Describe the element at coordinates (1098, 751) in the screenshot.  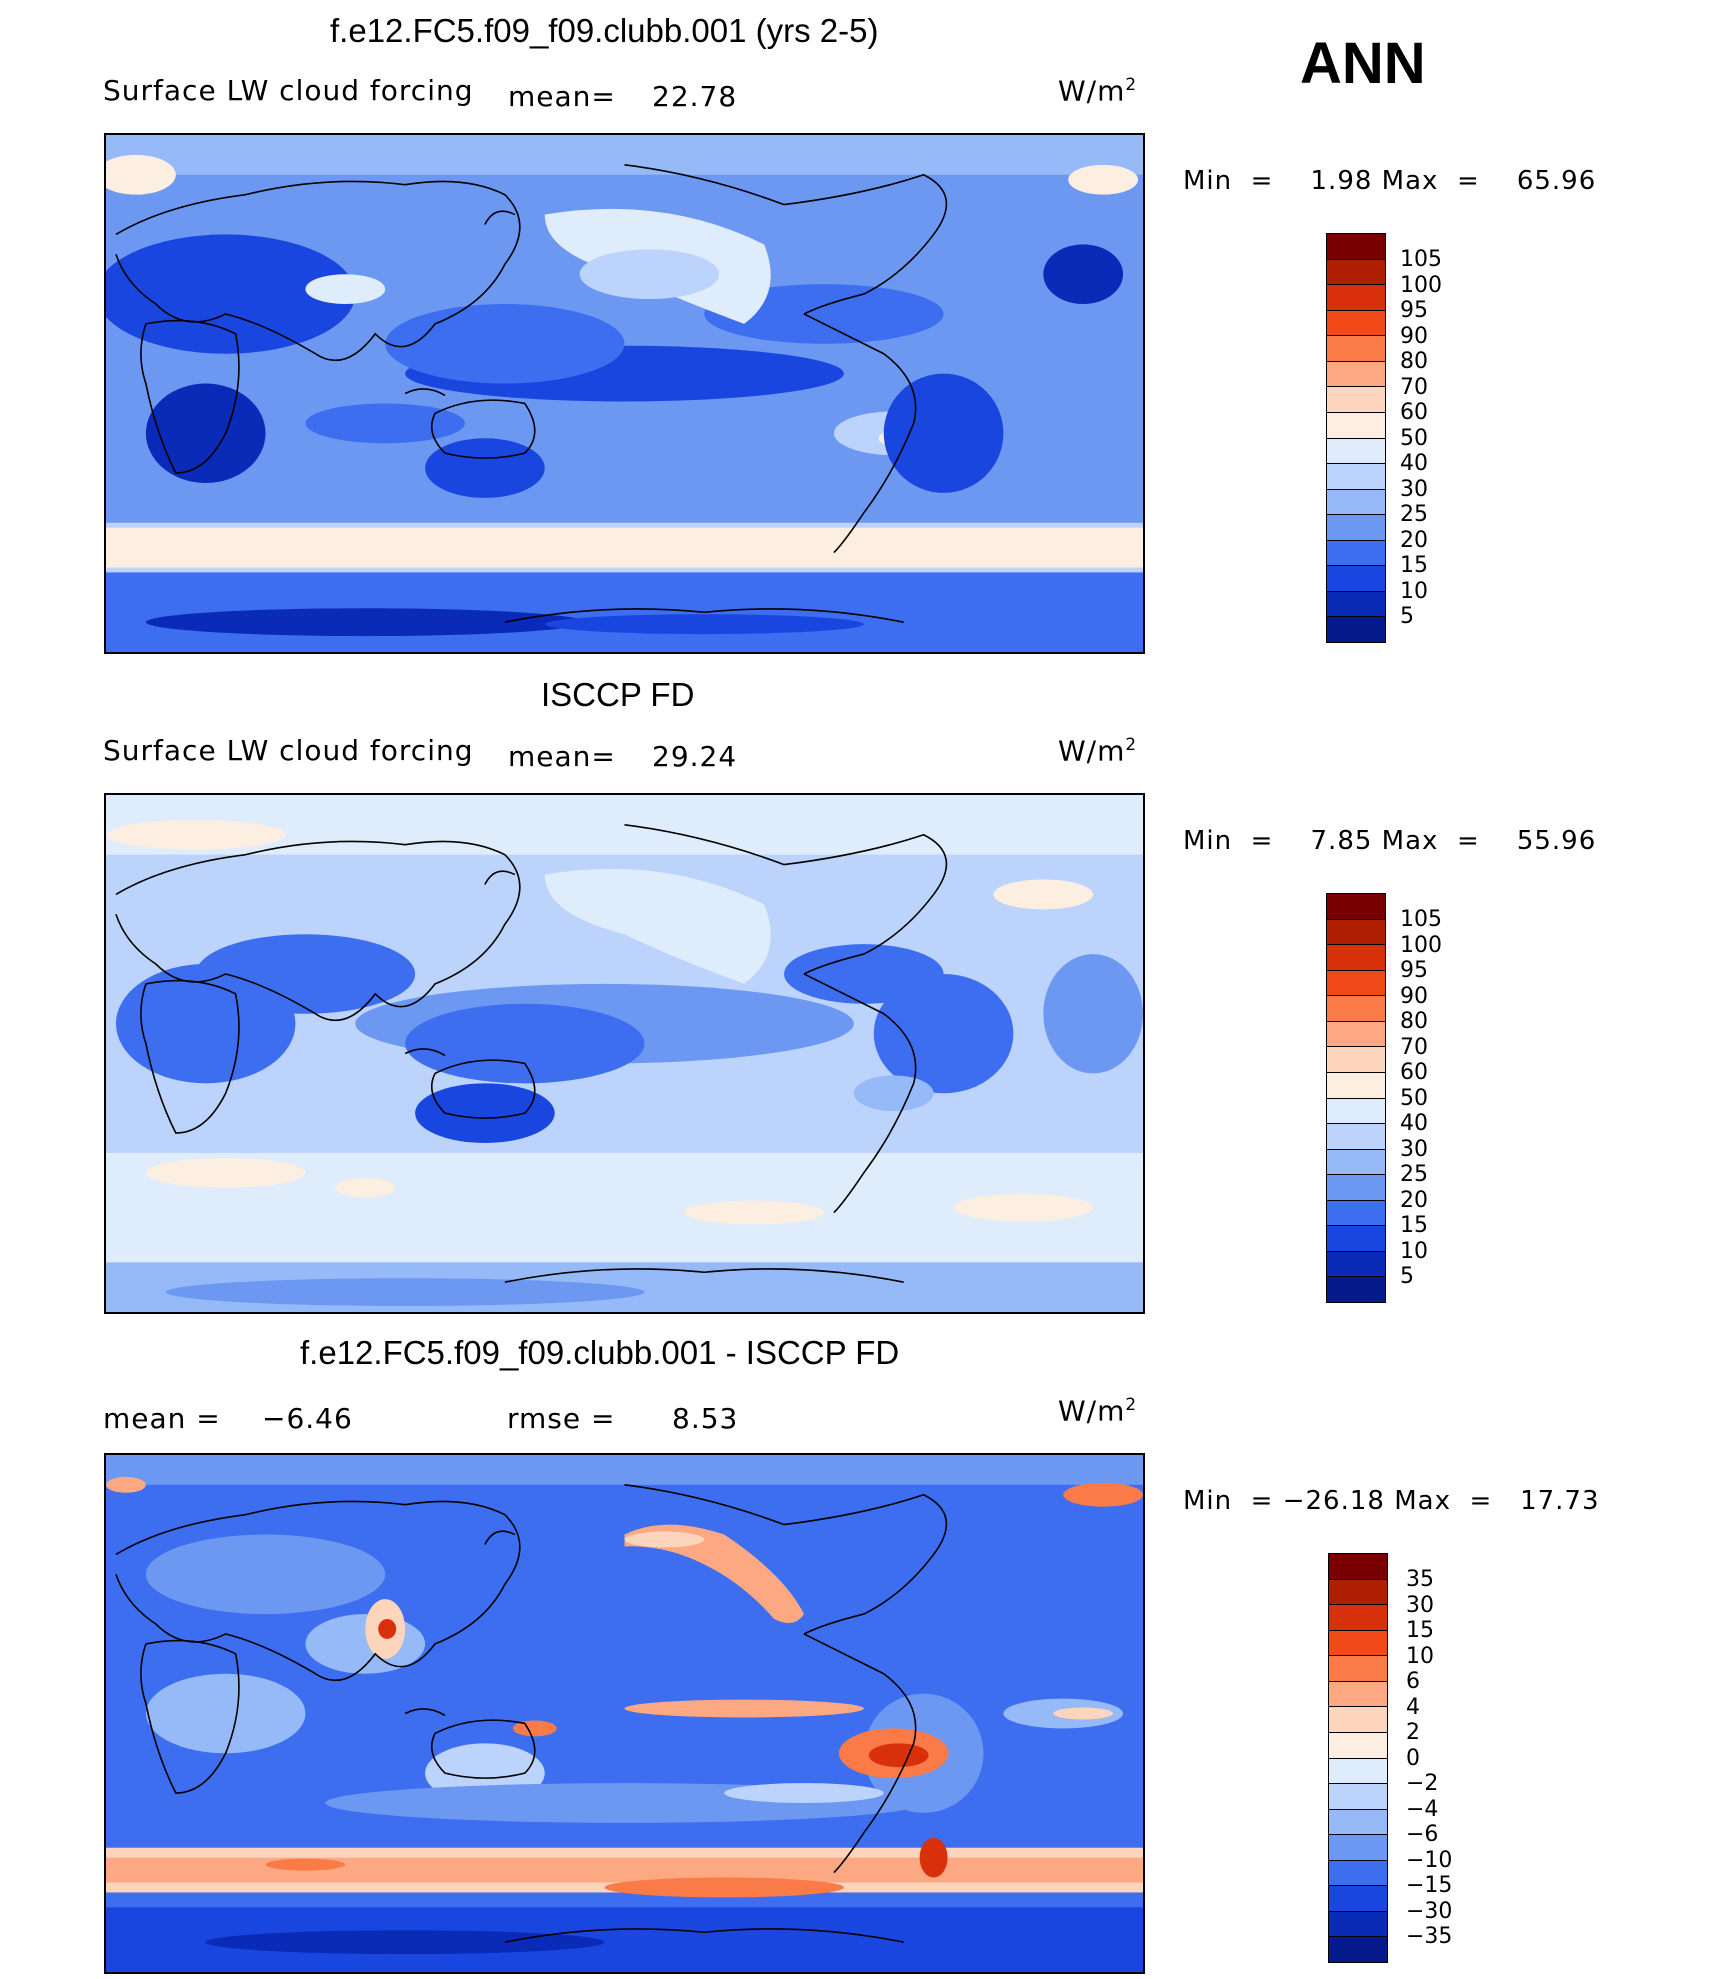
I see `panel2-units: W/m2` at that location.